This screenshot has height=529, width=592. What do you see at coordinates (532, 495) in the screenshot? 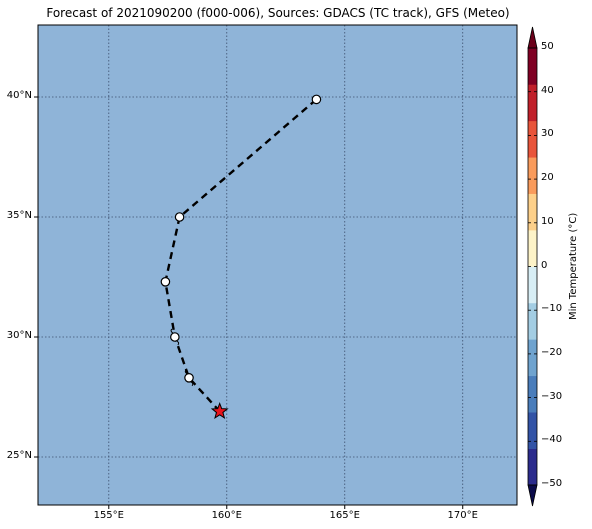
I see `colorbar-under-arrow` at bounding box center [532, 495].